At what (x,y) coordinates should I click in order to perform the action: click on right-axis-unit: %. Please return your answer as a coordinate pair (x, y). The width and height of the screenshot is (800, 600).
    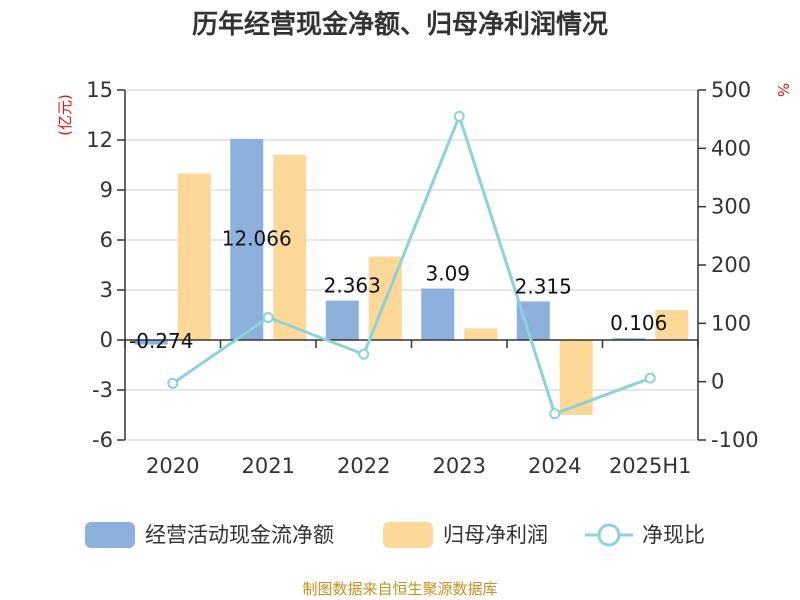
    Looking at the image, I should click on (783, 90).